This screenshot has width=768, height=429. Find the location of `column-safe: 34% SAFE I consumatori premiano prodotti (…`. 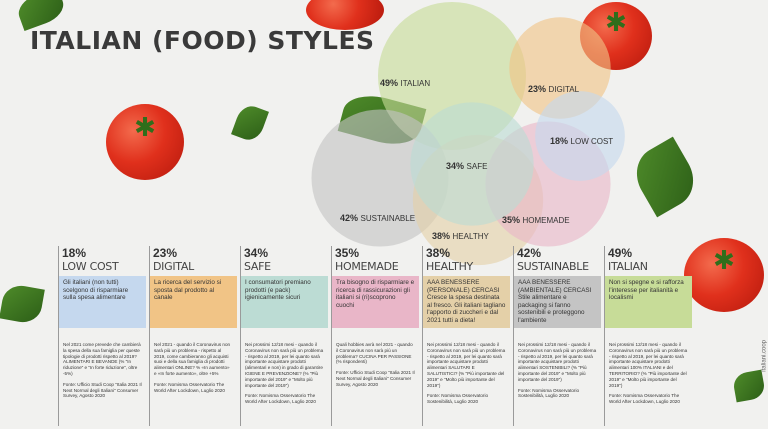

column-safe: 34% SAFE I consumatori premiano prodotti (… is located at coordinates (284, 336).